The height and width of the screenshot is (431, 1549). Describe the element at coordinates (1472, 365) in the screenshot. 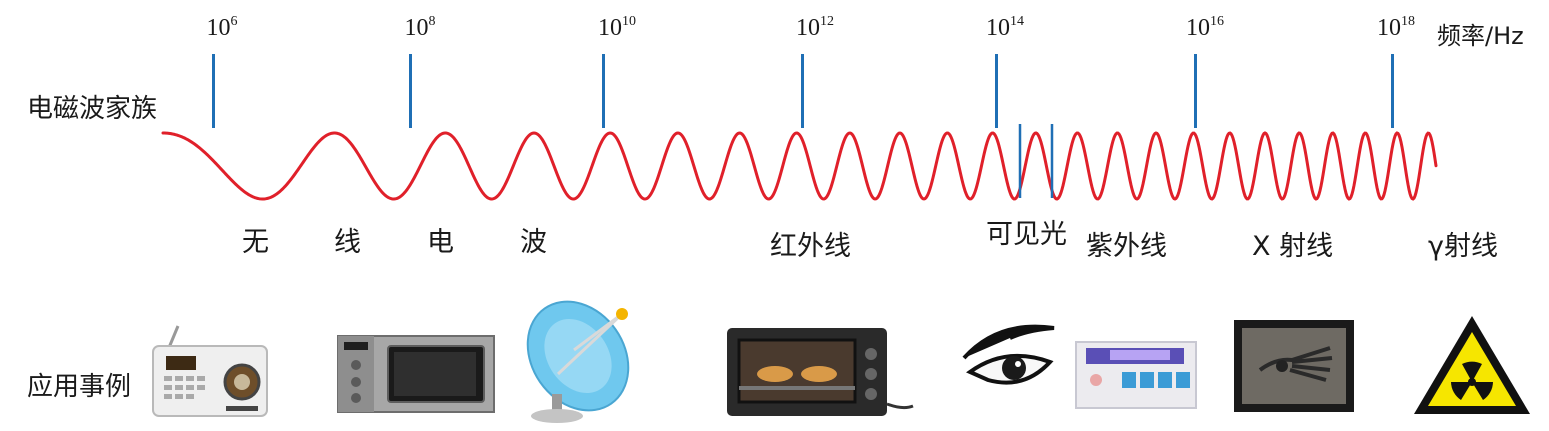

I see `radiation-warning-icon` at that location.